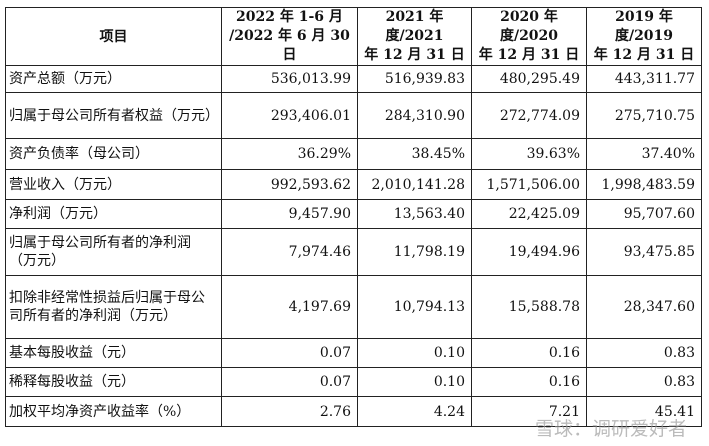 Image resolution: width=709 pixels, height=446 pixels. I want to click on header-2020: 2020 年度/2020 年 12 月 31 日, so click(529, 36).